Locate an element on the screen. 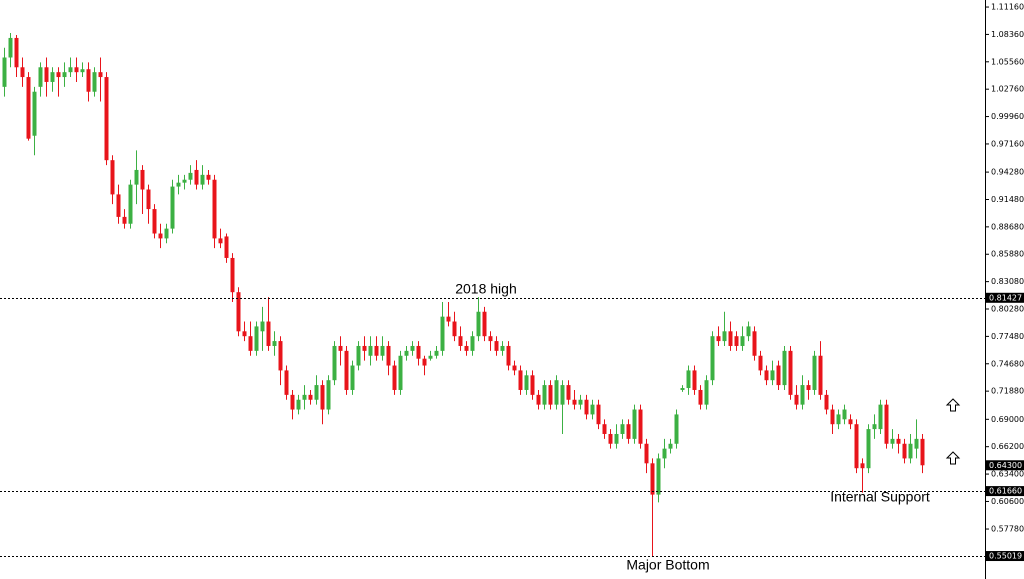 The width and height of the screenshot is (1024, 579). y-tick-label: 0.94280 is located at coordinates (1007, 172).